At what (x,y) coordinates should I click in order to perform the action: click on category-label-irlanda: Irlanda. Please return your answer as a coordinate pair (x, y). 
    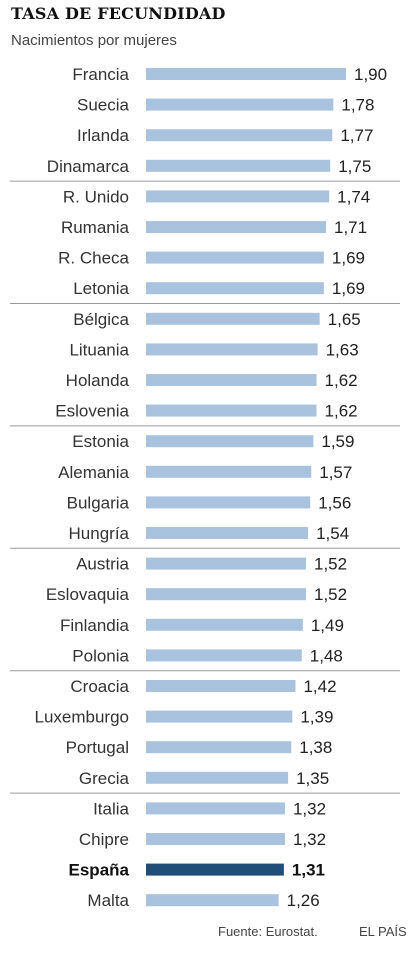
    Looking at the image, I should click on (103, 135).